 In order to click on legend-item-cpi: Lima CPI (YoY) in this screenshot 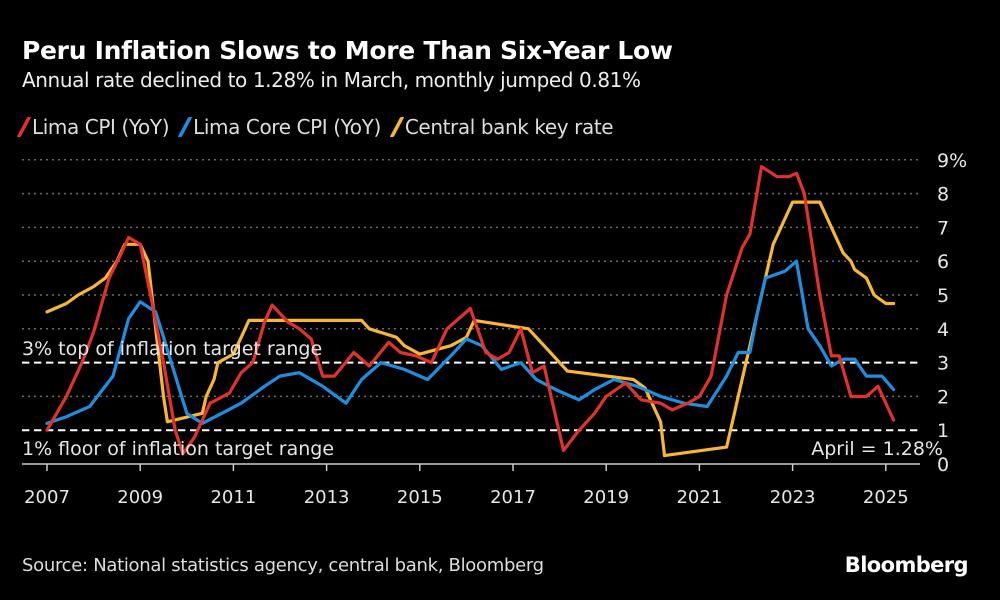, I will do `click(93, 127)`.